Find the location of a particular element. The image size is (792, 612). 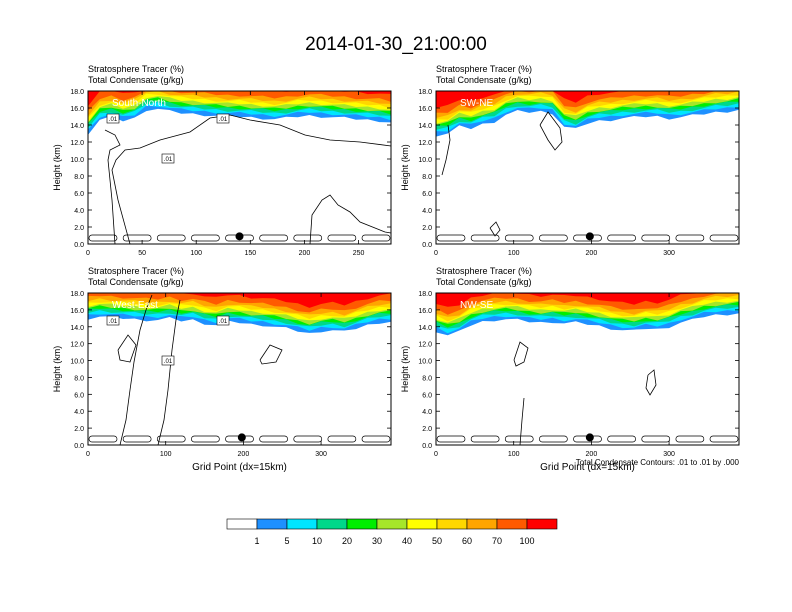

plot-area: .01.01.01.01 is located at coordinates (239, 167).